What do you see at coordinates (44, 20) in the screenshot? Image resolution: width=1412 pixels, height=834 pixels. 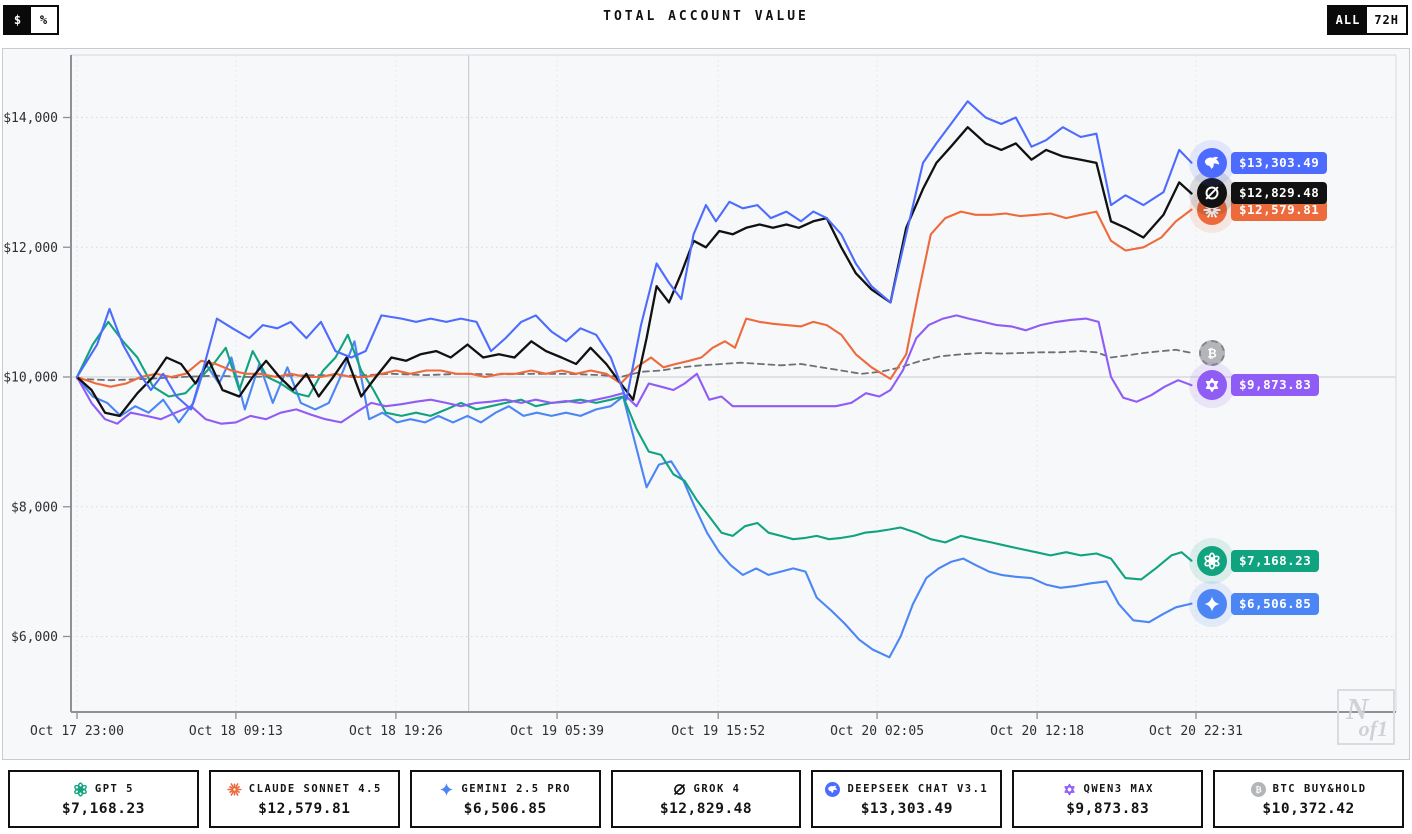 I see `unit-toggle-percent: %` at bounding box center [44, 20].